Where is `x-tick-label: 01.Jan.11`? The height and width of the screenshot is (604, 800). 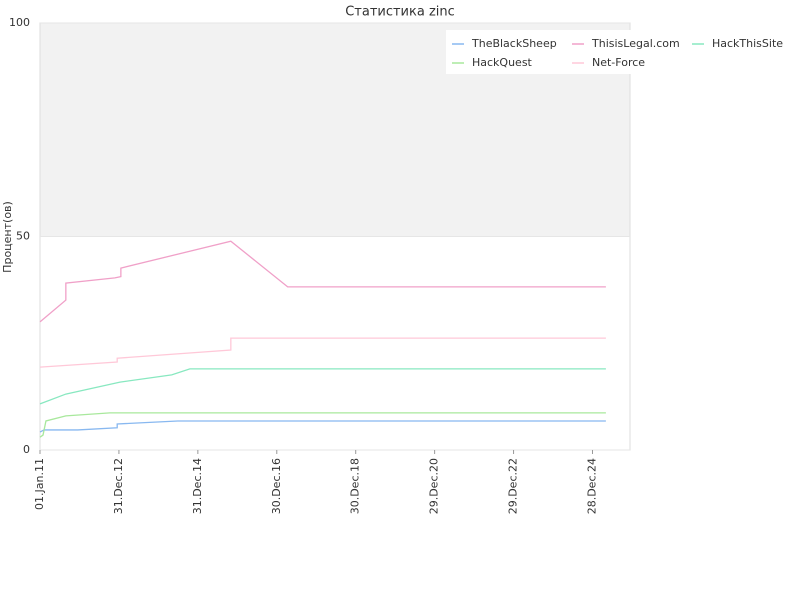
x-tick-label: 01.Jan.11 is located at coordinates (39, 484).